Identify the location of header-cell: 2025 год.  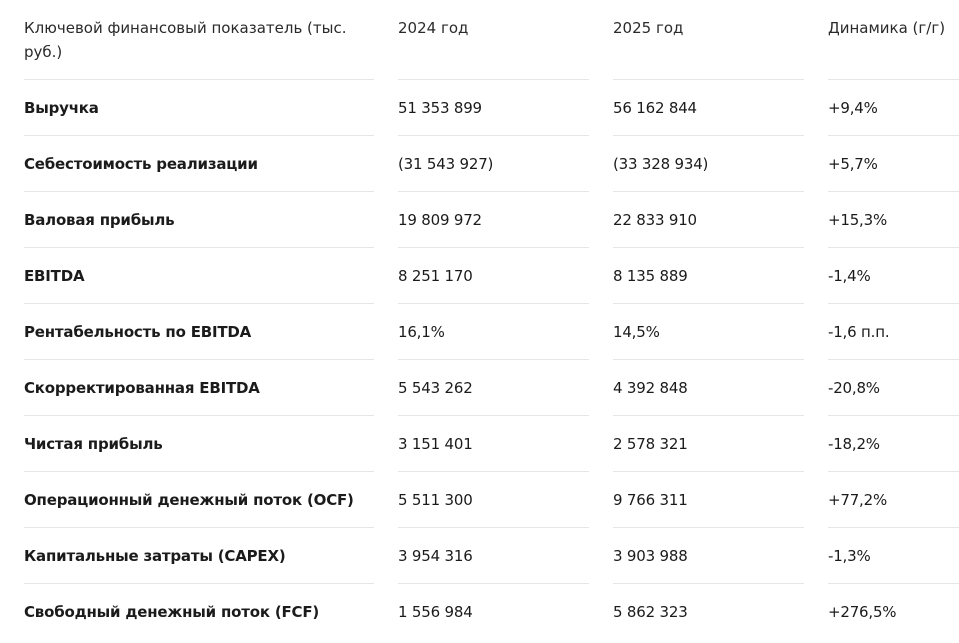
(708, 40).